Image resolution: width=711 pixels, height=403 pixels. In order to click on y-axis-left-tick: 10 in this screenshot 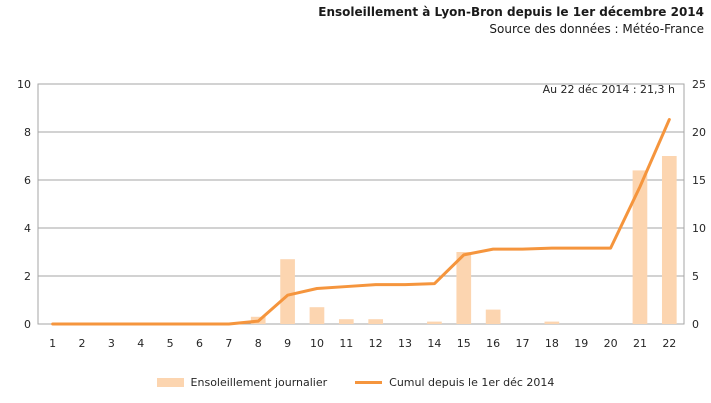, I will do `click(24, 84)`.